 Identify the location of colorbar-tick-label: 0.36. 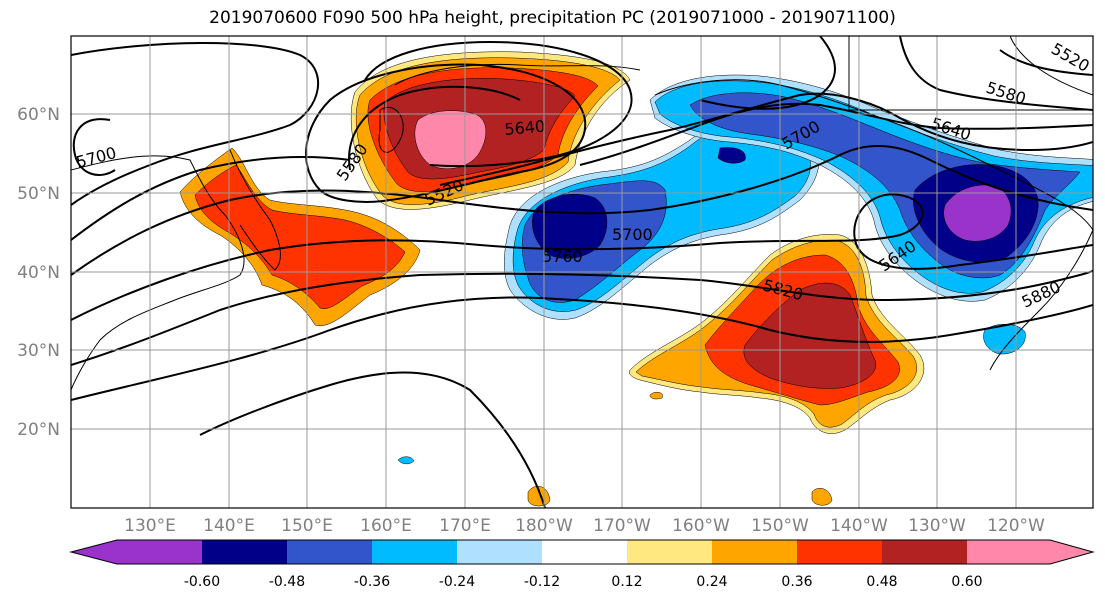
(796, 582).